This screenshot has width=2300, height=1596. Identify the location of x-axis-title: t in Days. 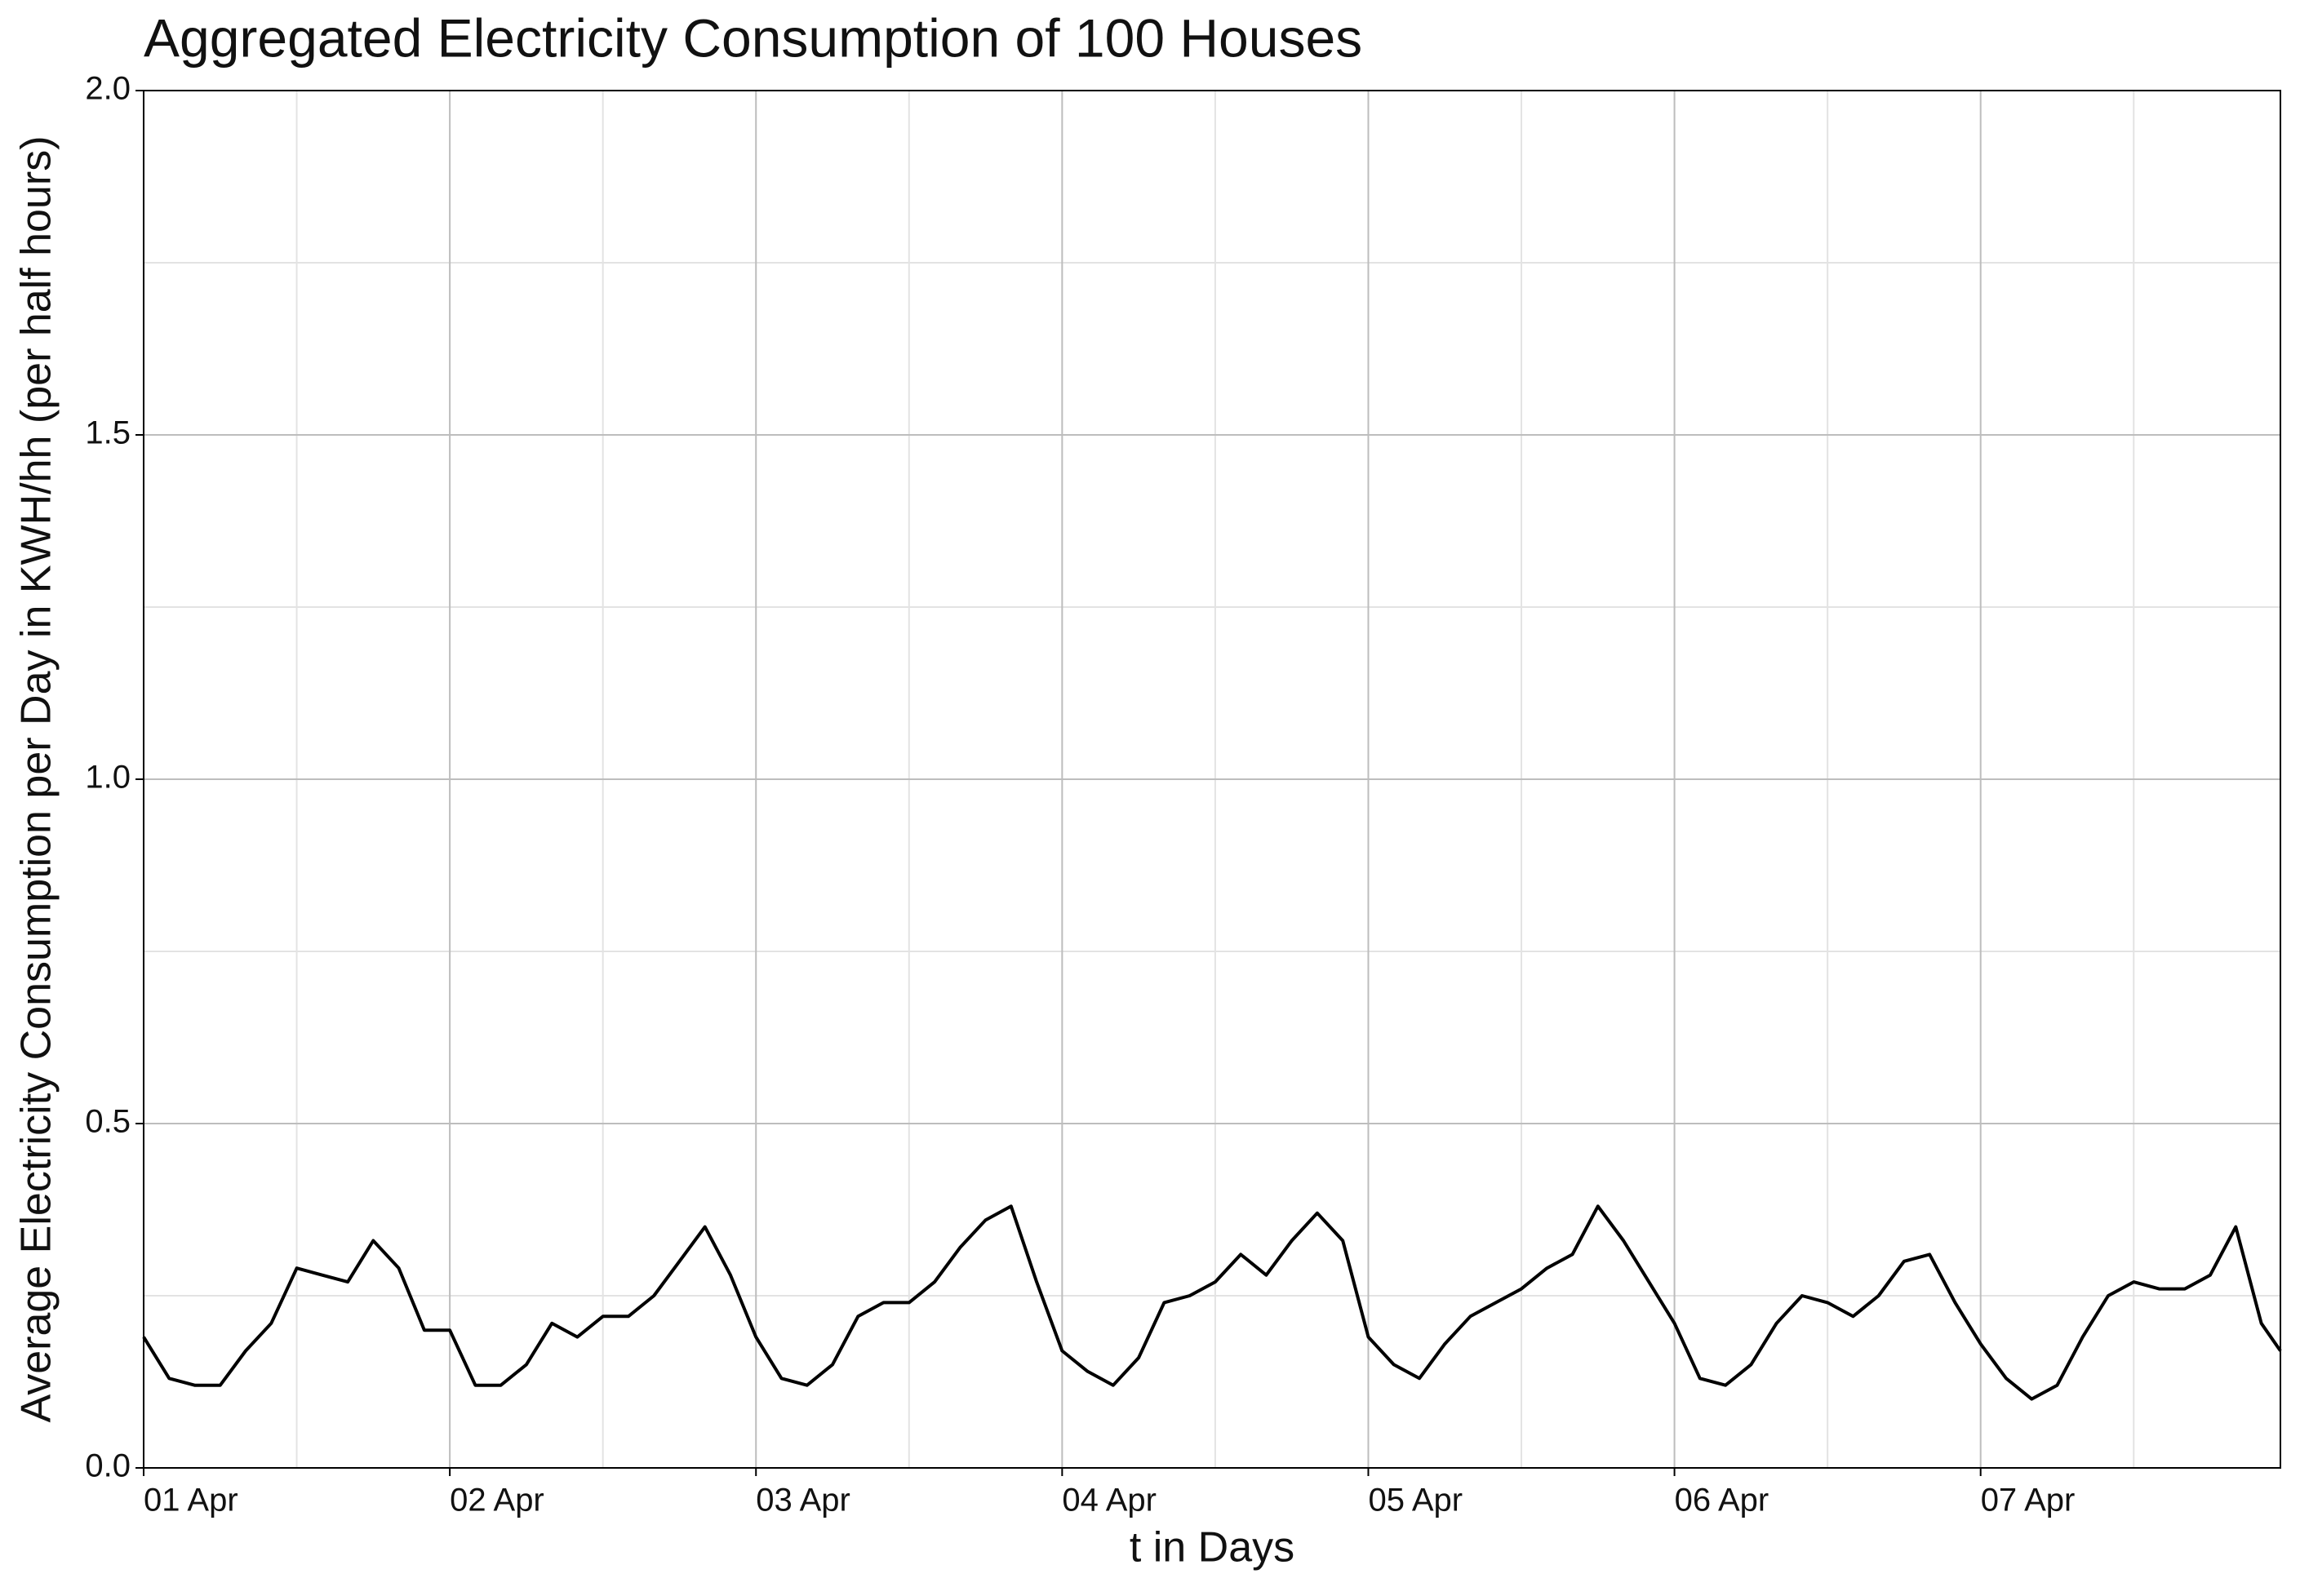
(1212, 1548).